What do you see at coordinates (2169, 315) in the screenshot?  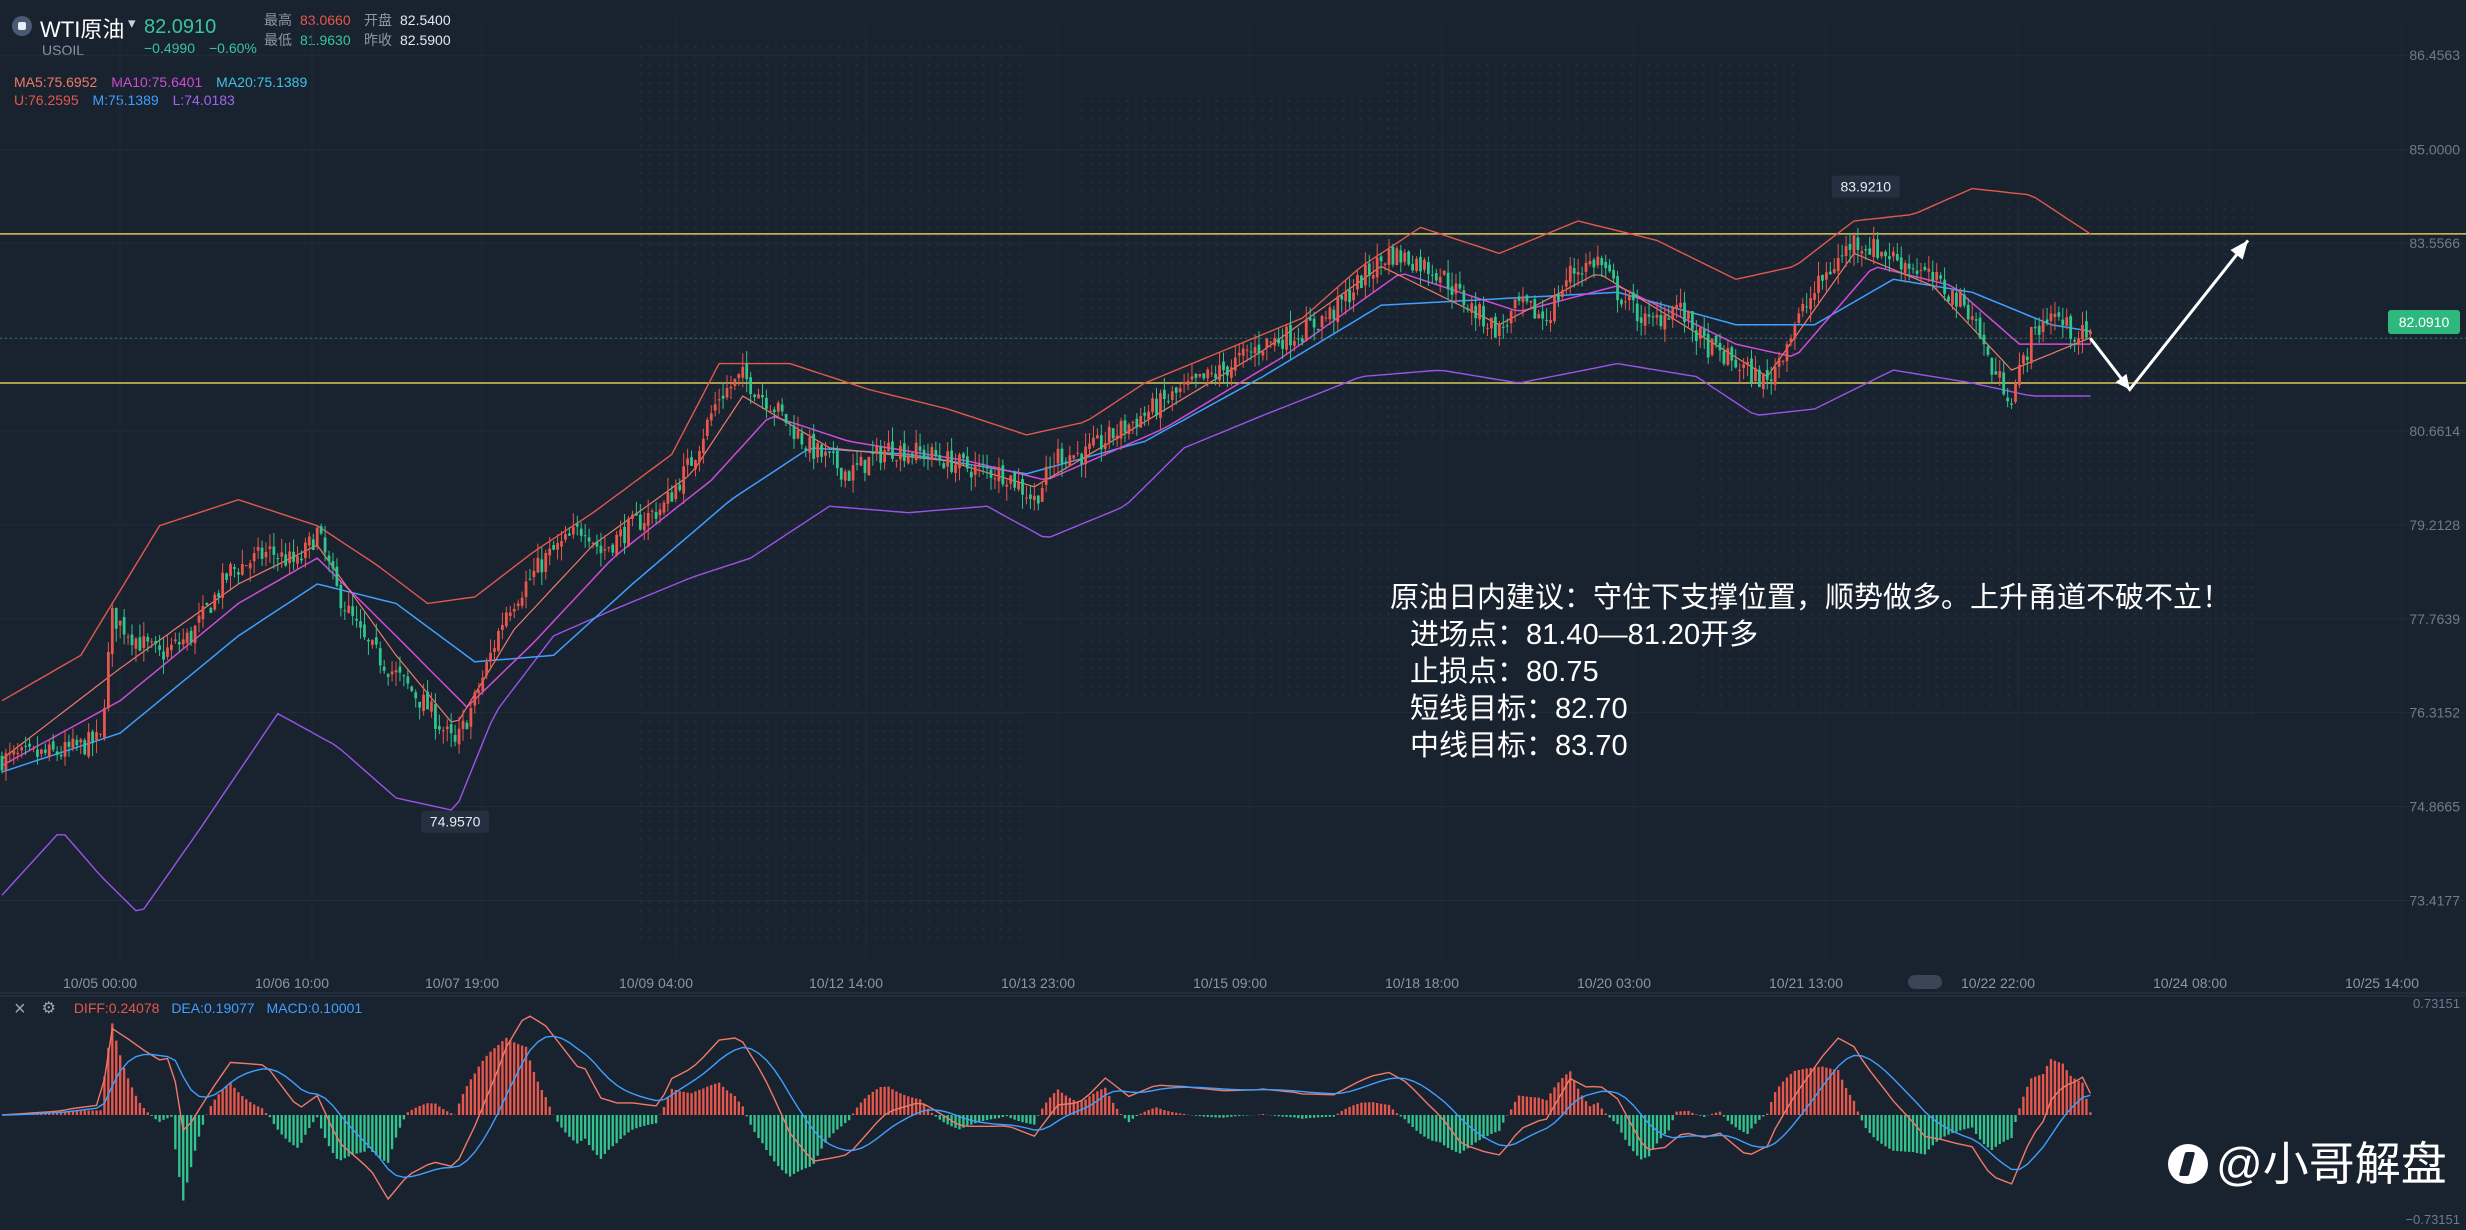 I see `forecast-path` at bounding box center [2169, 315].